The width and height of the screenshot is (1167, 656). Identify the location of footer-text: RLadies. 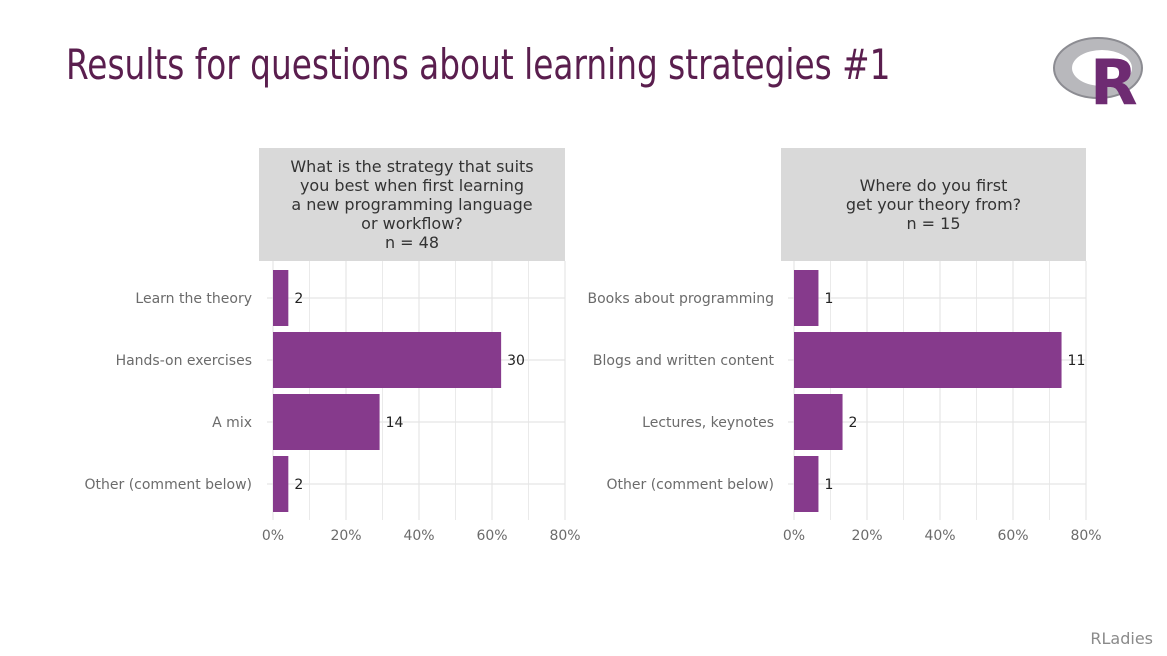
(1121, 638).